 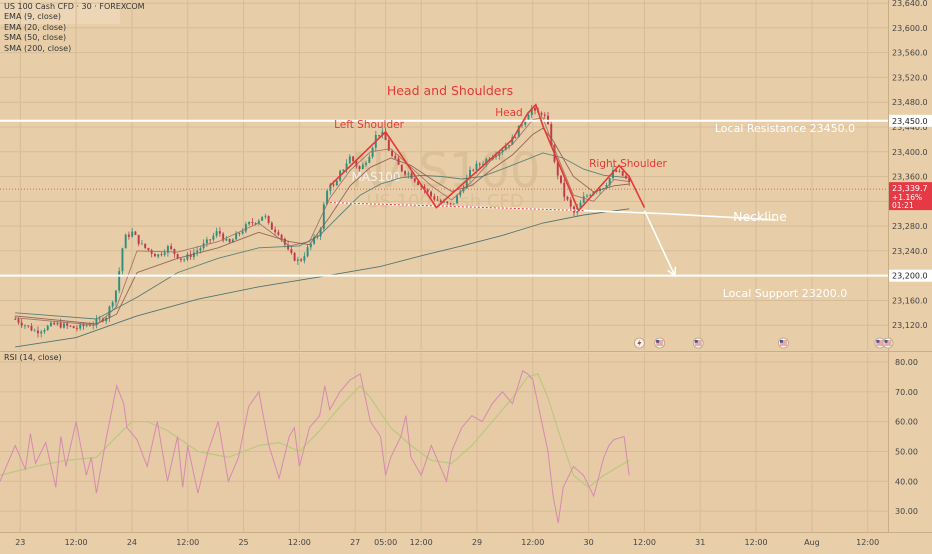 What do you see at coordinates (35, 38) in the screenshot?
I see `indicator-sma50: SMA (50, close)` at bounding box center [35, 38].